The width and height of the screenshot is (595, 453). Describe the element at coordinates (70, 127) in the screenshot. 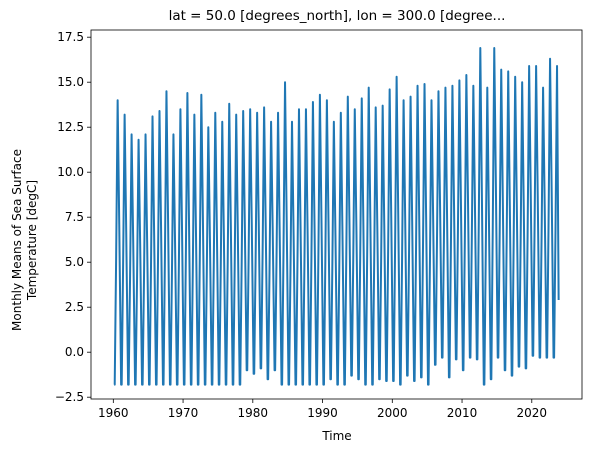

I see `y-tick-label: 12.5` at that location.